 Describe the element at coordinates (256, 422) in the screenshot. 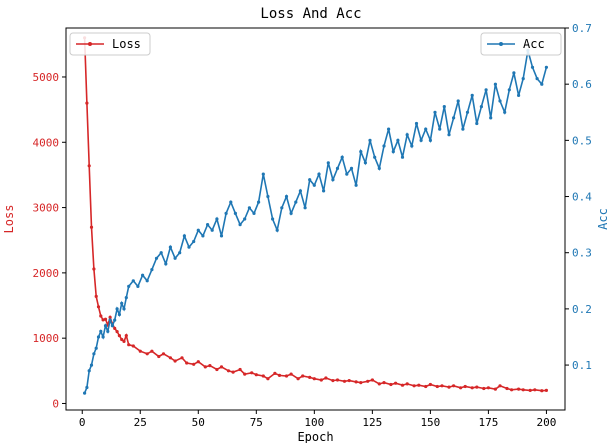

I see `x-tick-label: 75` at that location.